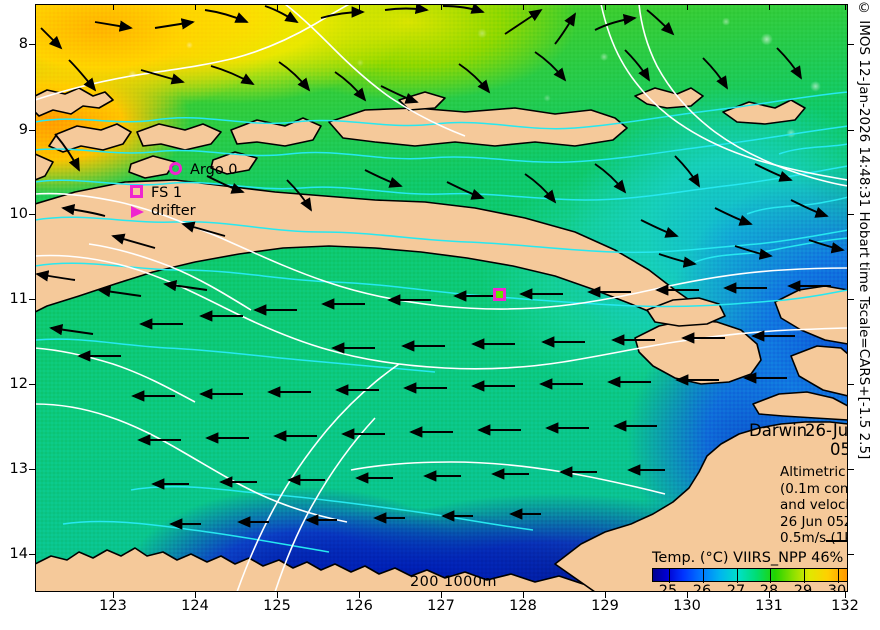  I want to click on y-tick-label: 14, so click(18, 554).